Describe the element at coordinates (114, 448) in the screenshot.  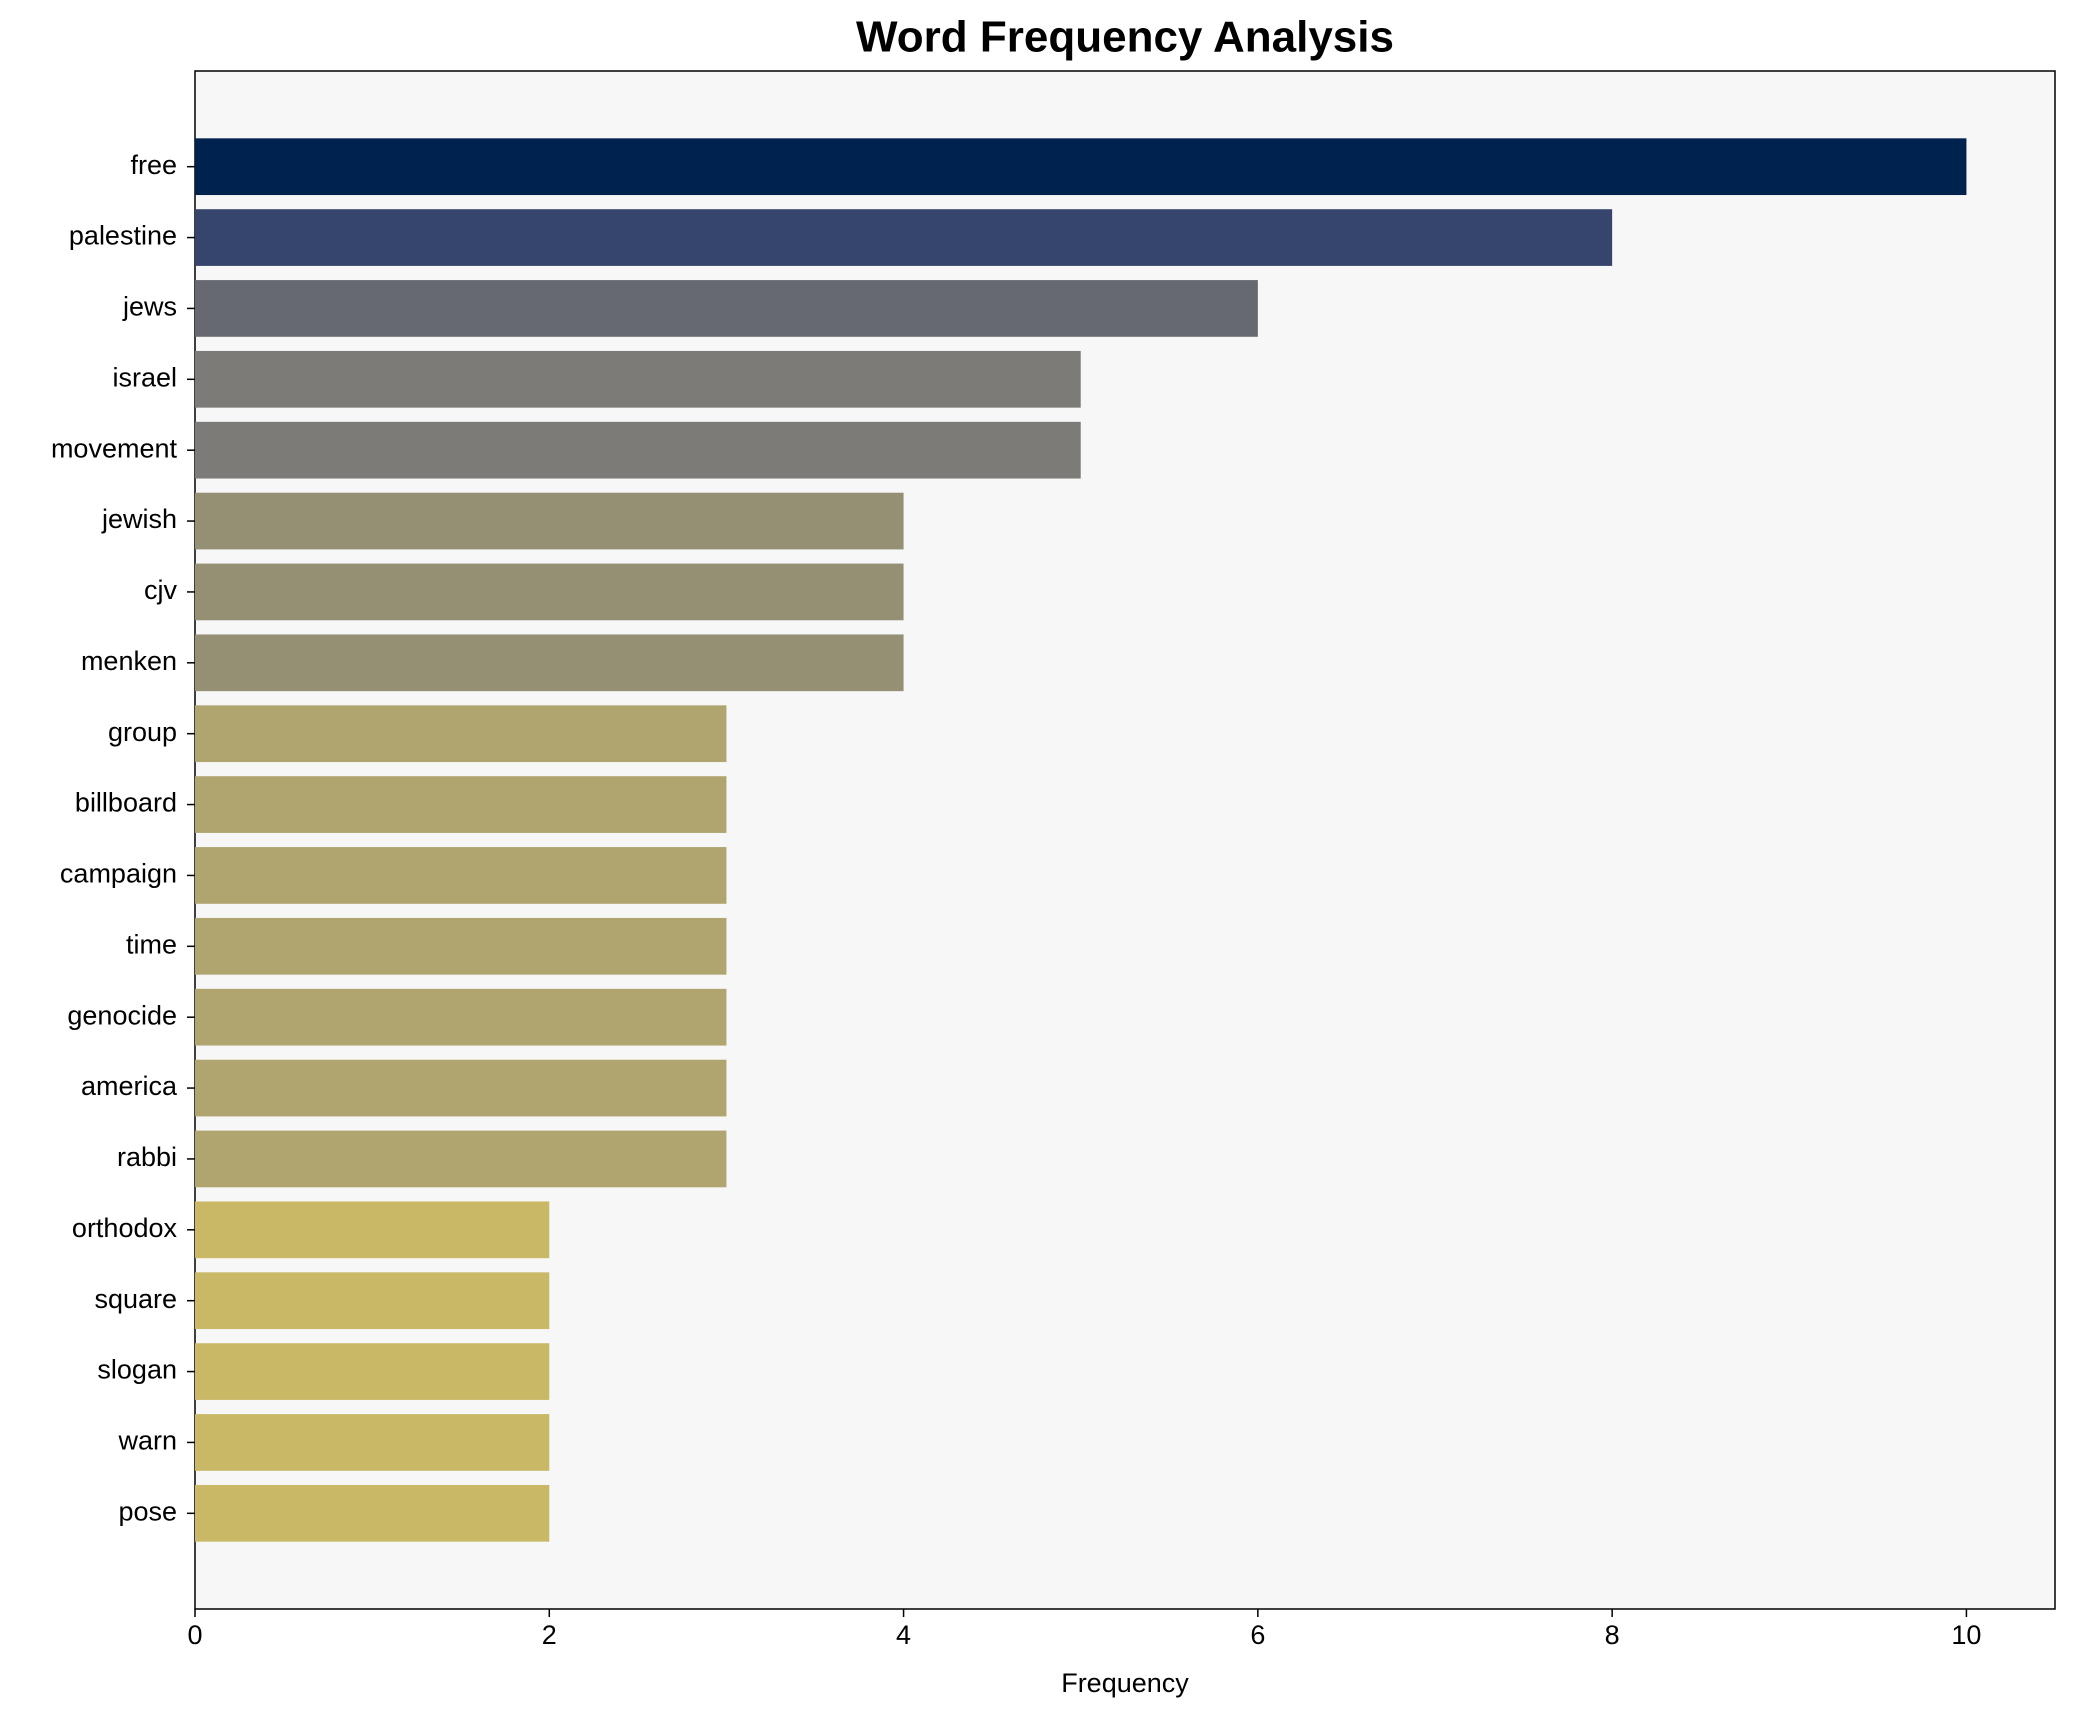
I see `y-tick-label: movement` at that location.